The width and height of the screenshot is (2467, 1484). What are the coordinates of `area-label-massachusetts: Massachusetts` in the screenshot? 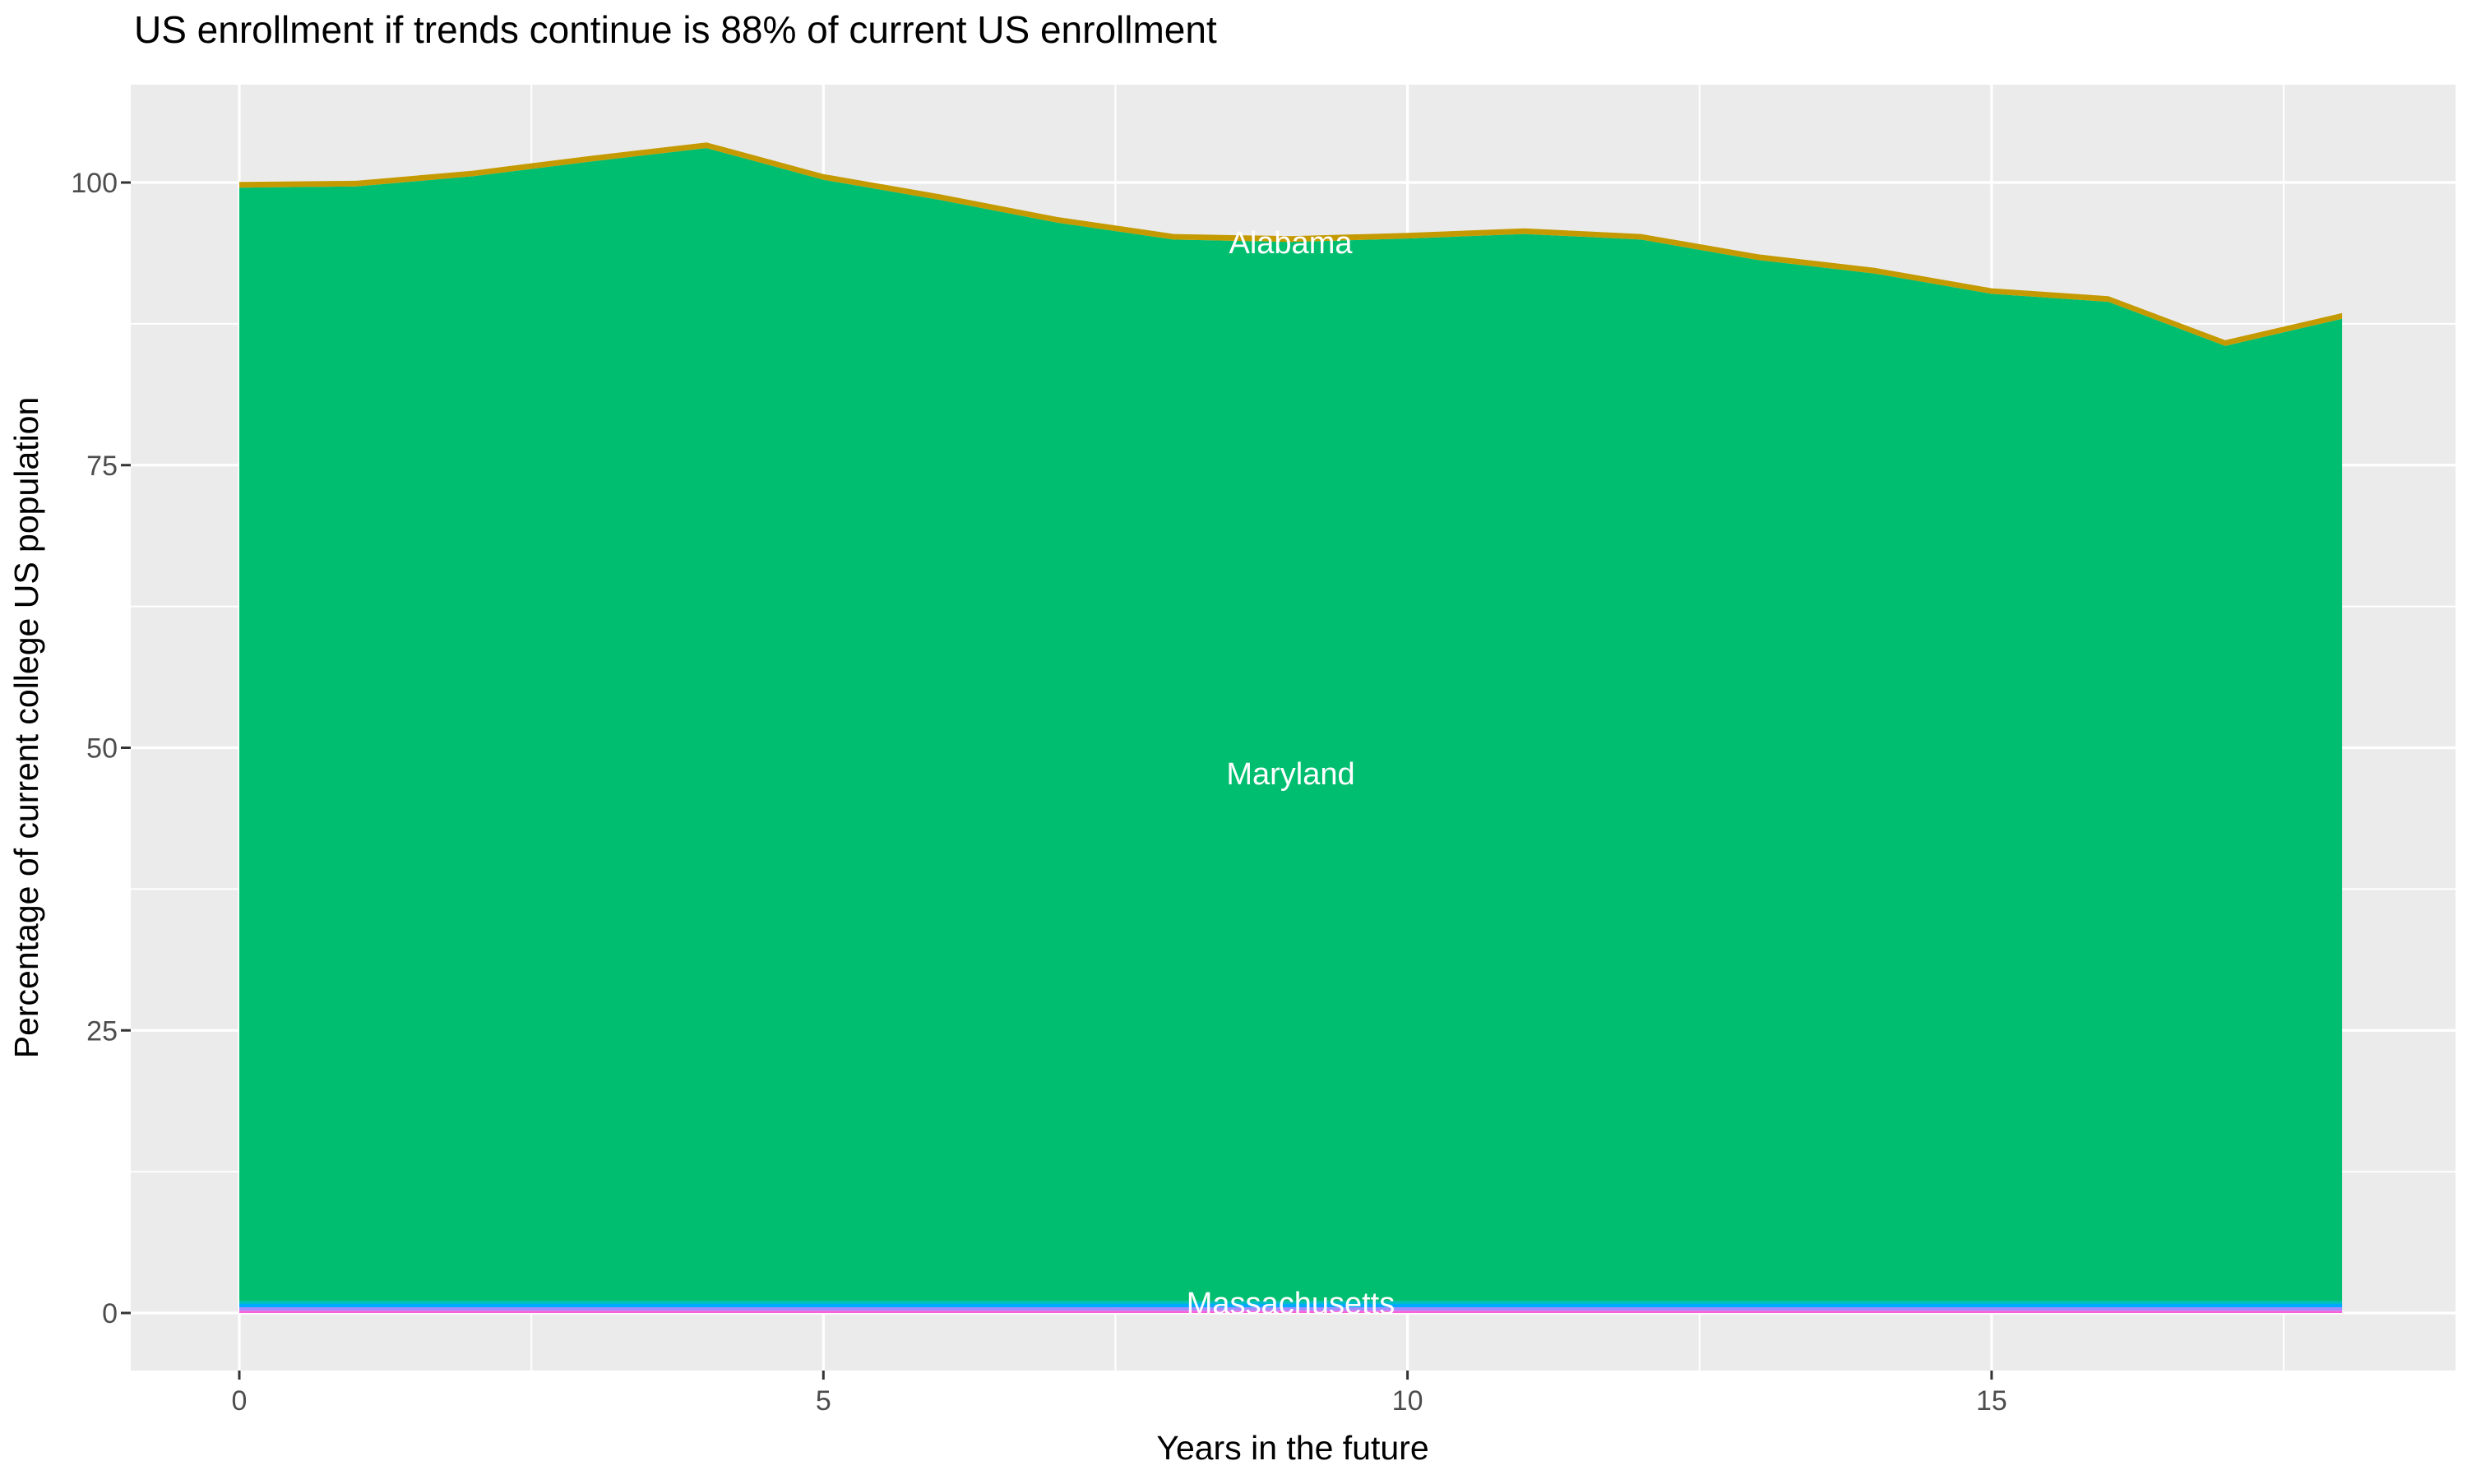 It's located at (1291, 1304).